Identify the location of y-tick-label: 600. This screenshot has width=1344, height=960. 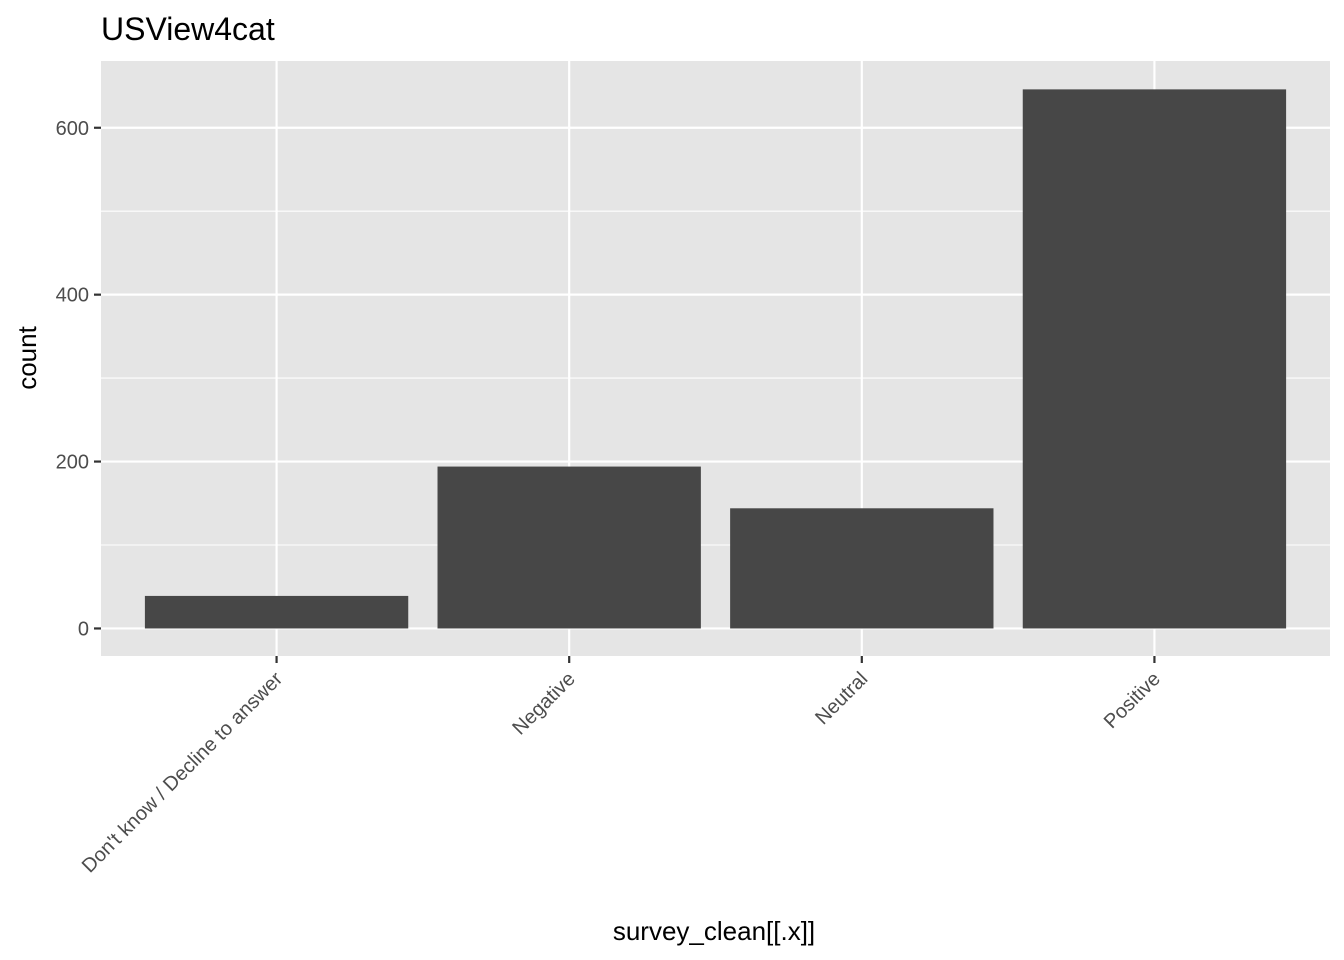
(72, 129).